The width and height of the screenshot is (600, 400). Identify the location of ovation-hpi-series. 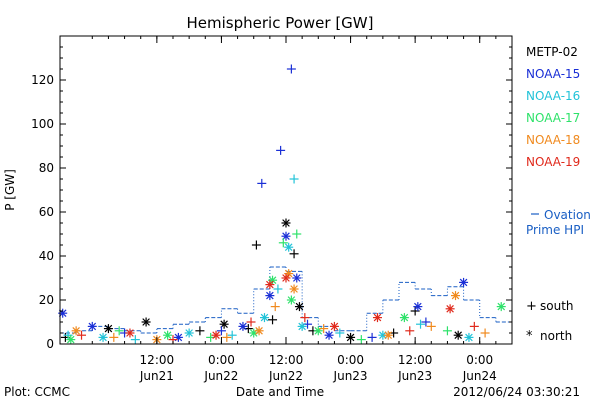
(286, 300).